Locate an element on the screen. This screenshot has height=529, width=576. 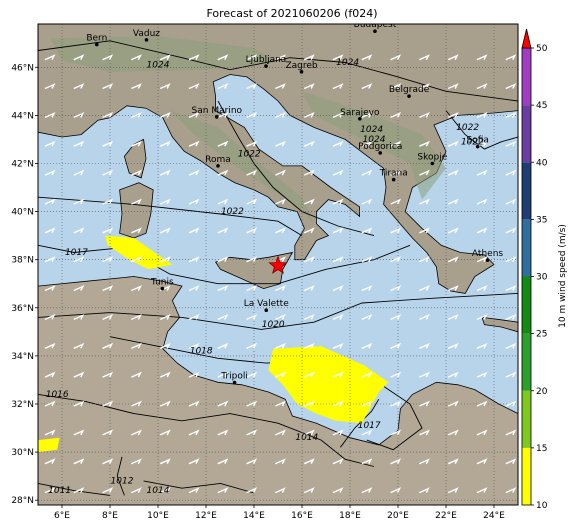
colorbar-tick-label: 15 is located at coordinates (541, 449).